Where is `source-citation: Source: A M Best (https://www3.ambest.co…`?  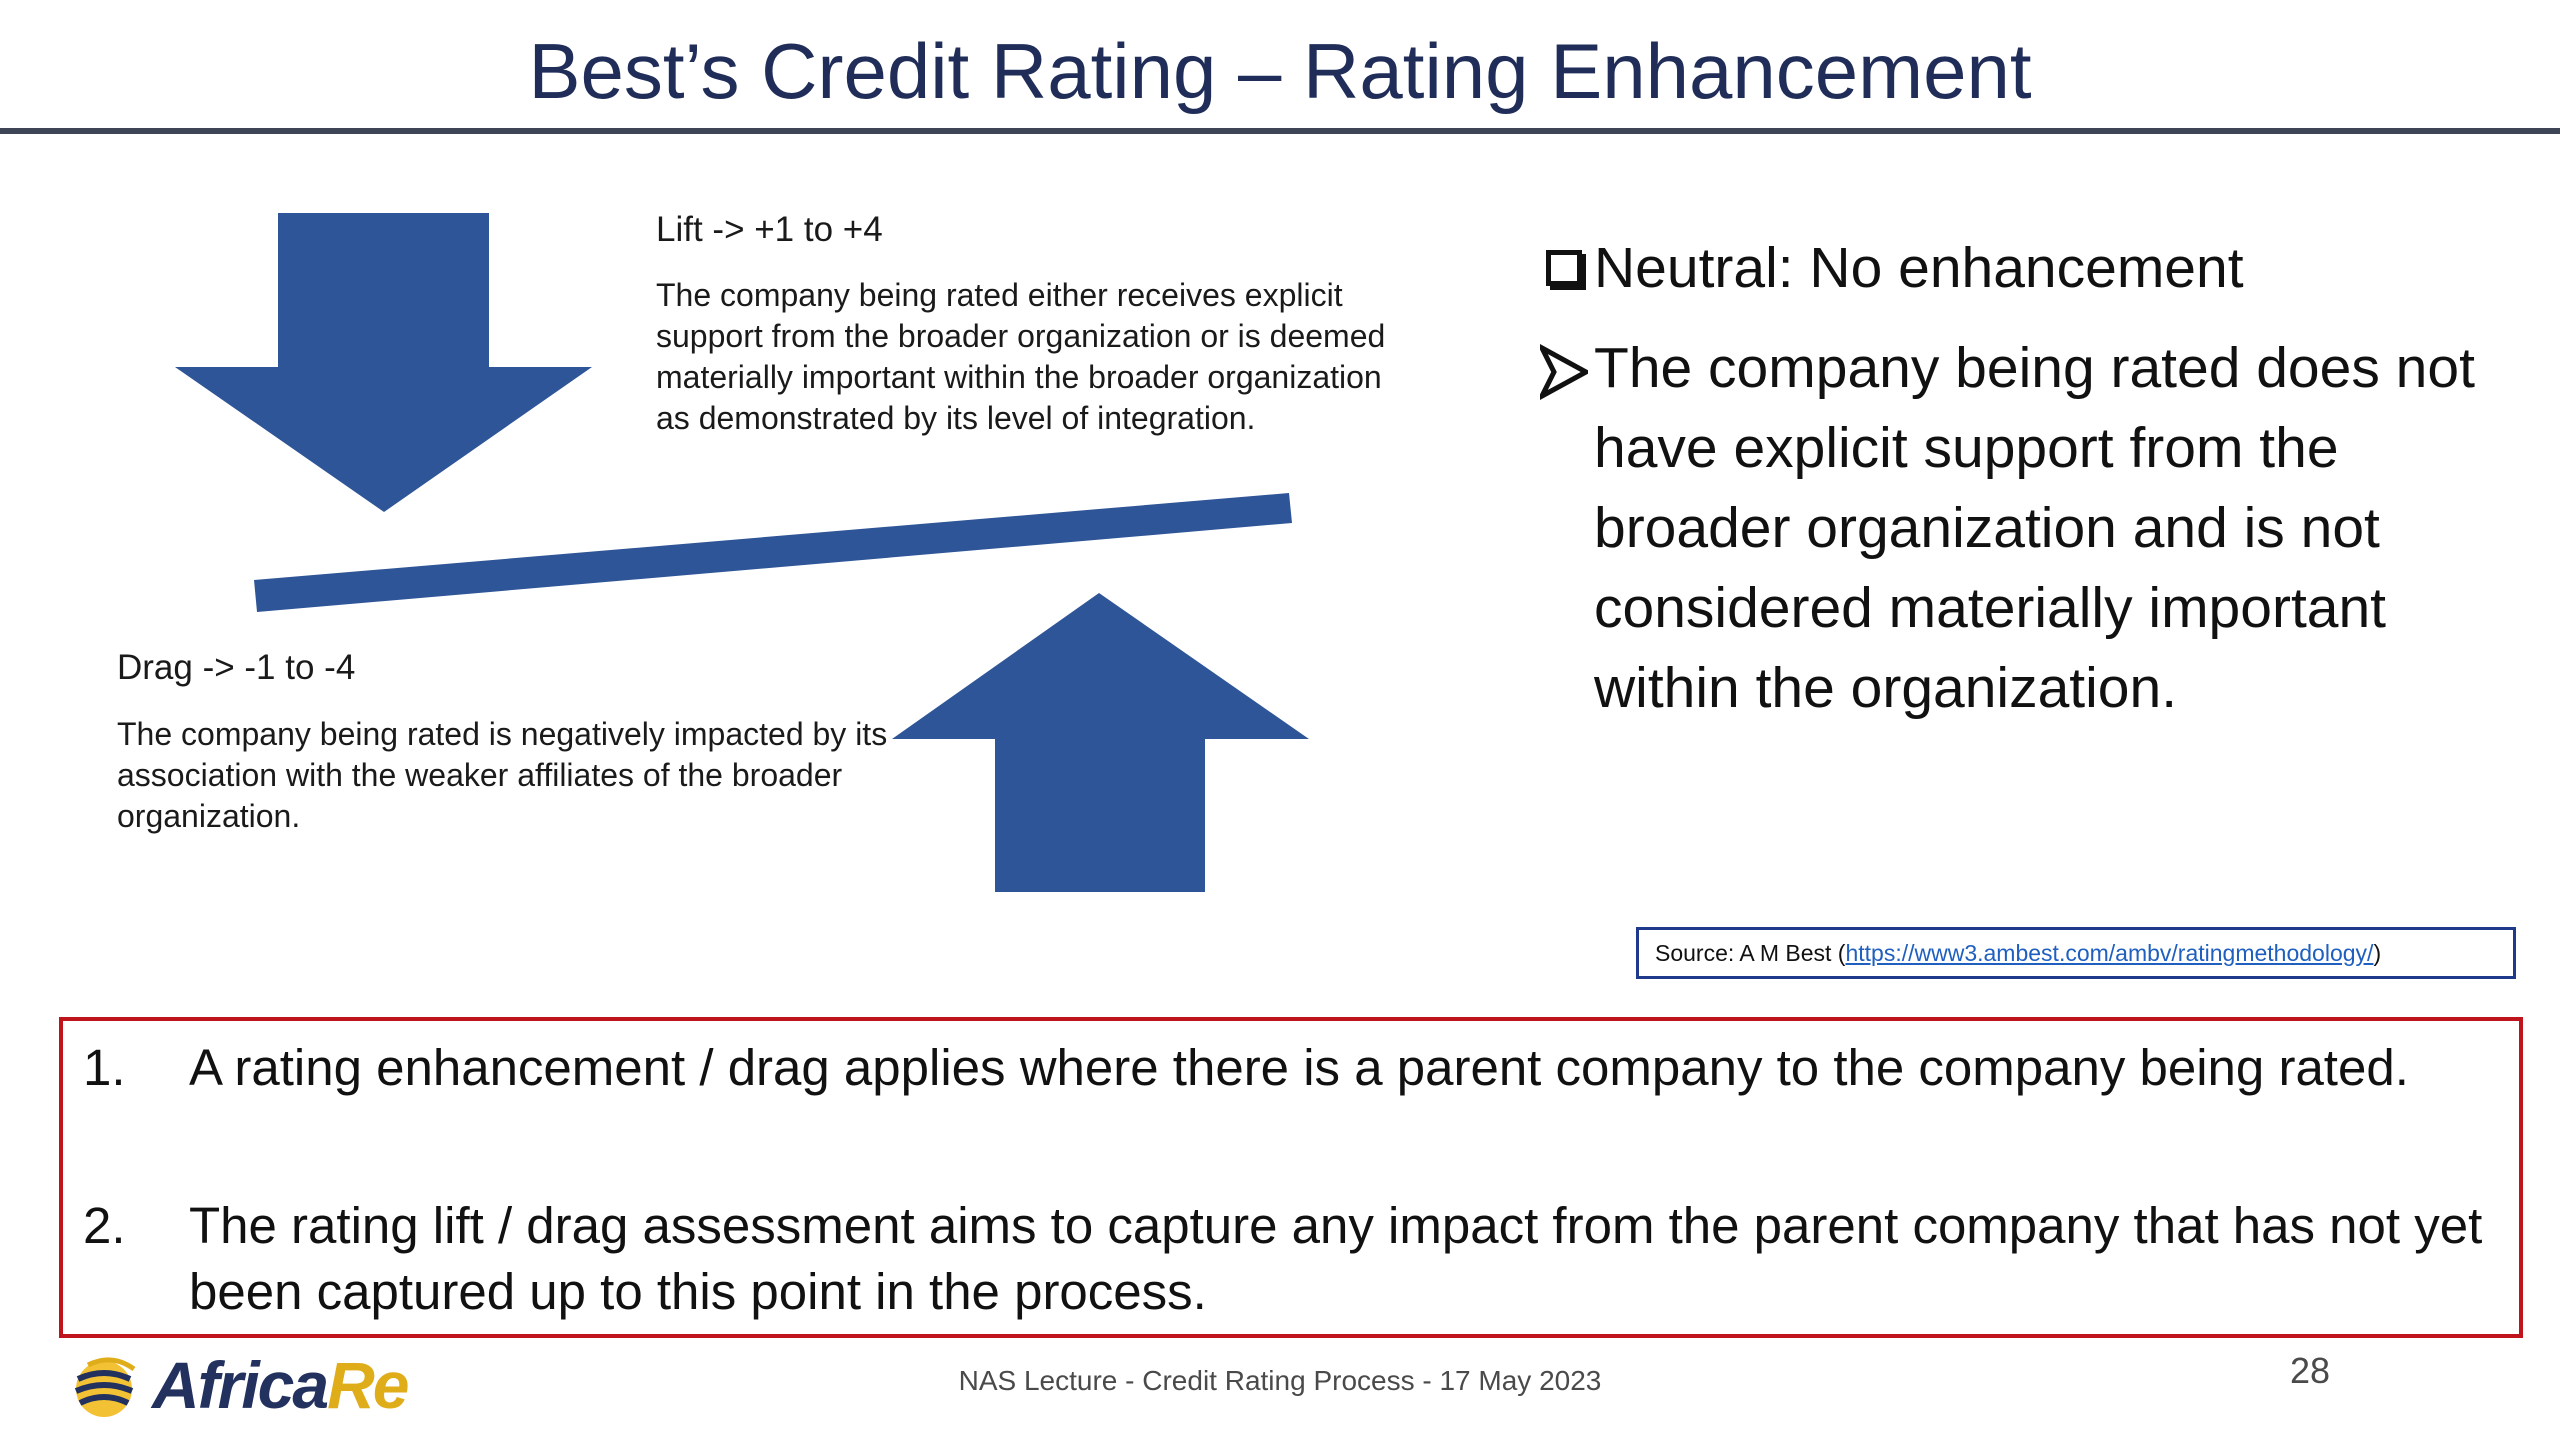
source-citation: Source: A M Best (https://www3.ambest.co… is located at coordinates (2076, 953).